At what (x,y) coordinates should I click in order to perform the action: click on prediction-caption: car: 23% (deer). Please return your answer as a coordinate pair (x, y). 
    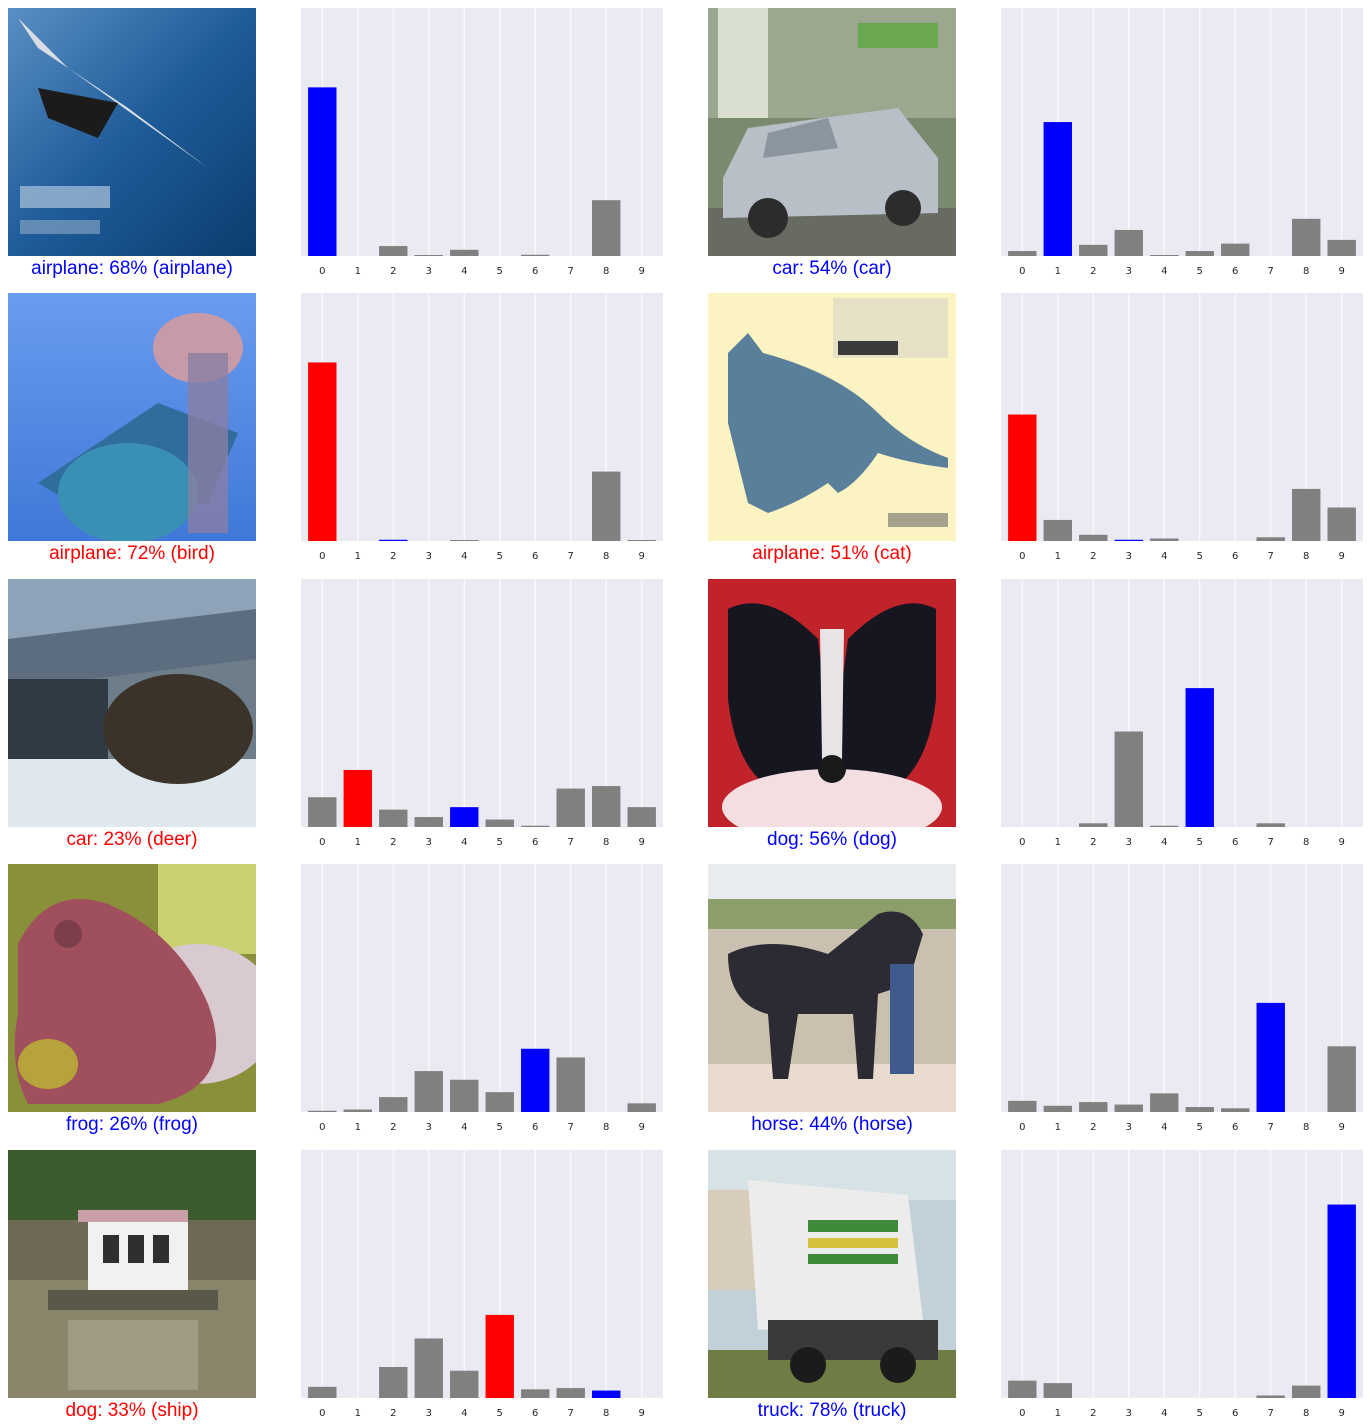
    Looking at the image, I should click on (132, 839).